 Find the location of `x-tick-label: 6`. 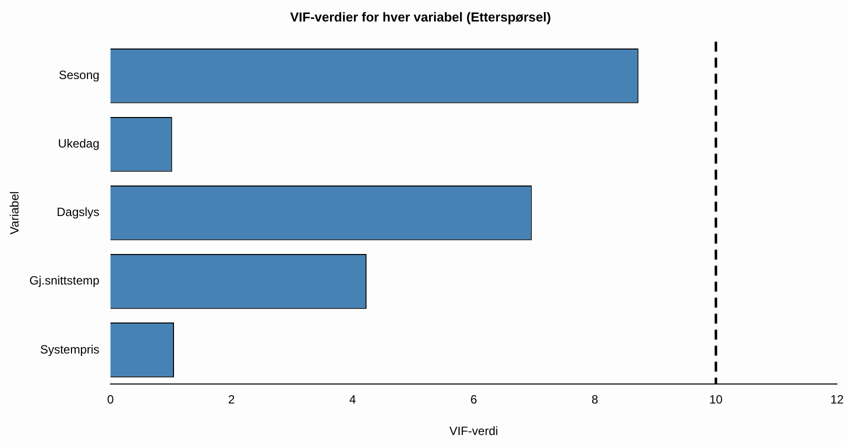

x-tick-label: 6 is located at coordinates (474, 399).